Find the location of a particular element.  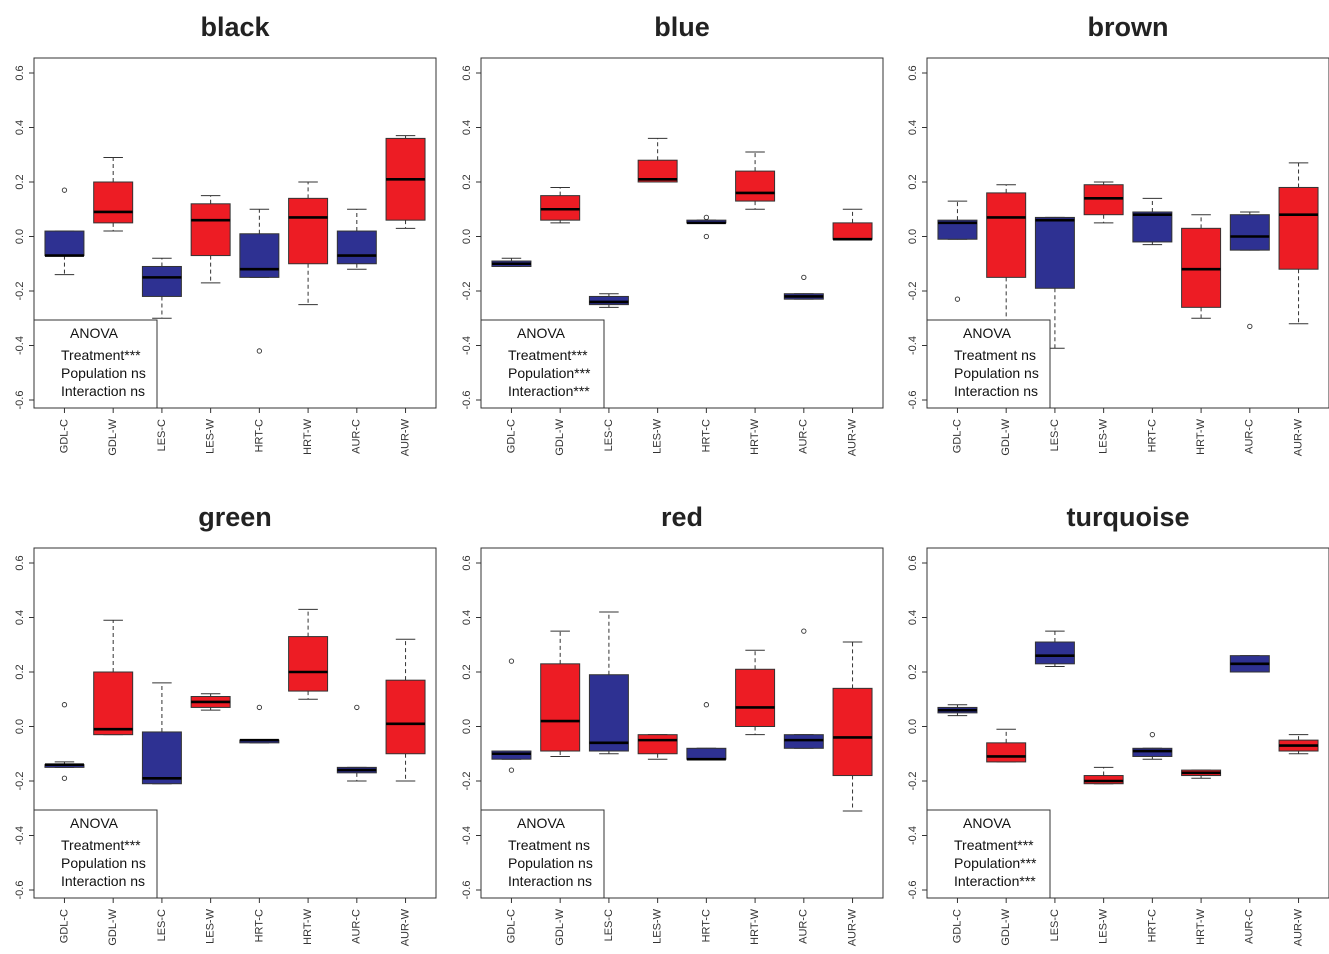

x-tick-label: HRT-W is located at coordinates (308, 436).